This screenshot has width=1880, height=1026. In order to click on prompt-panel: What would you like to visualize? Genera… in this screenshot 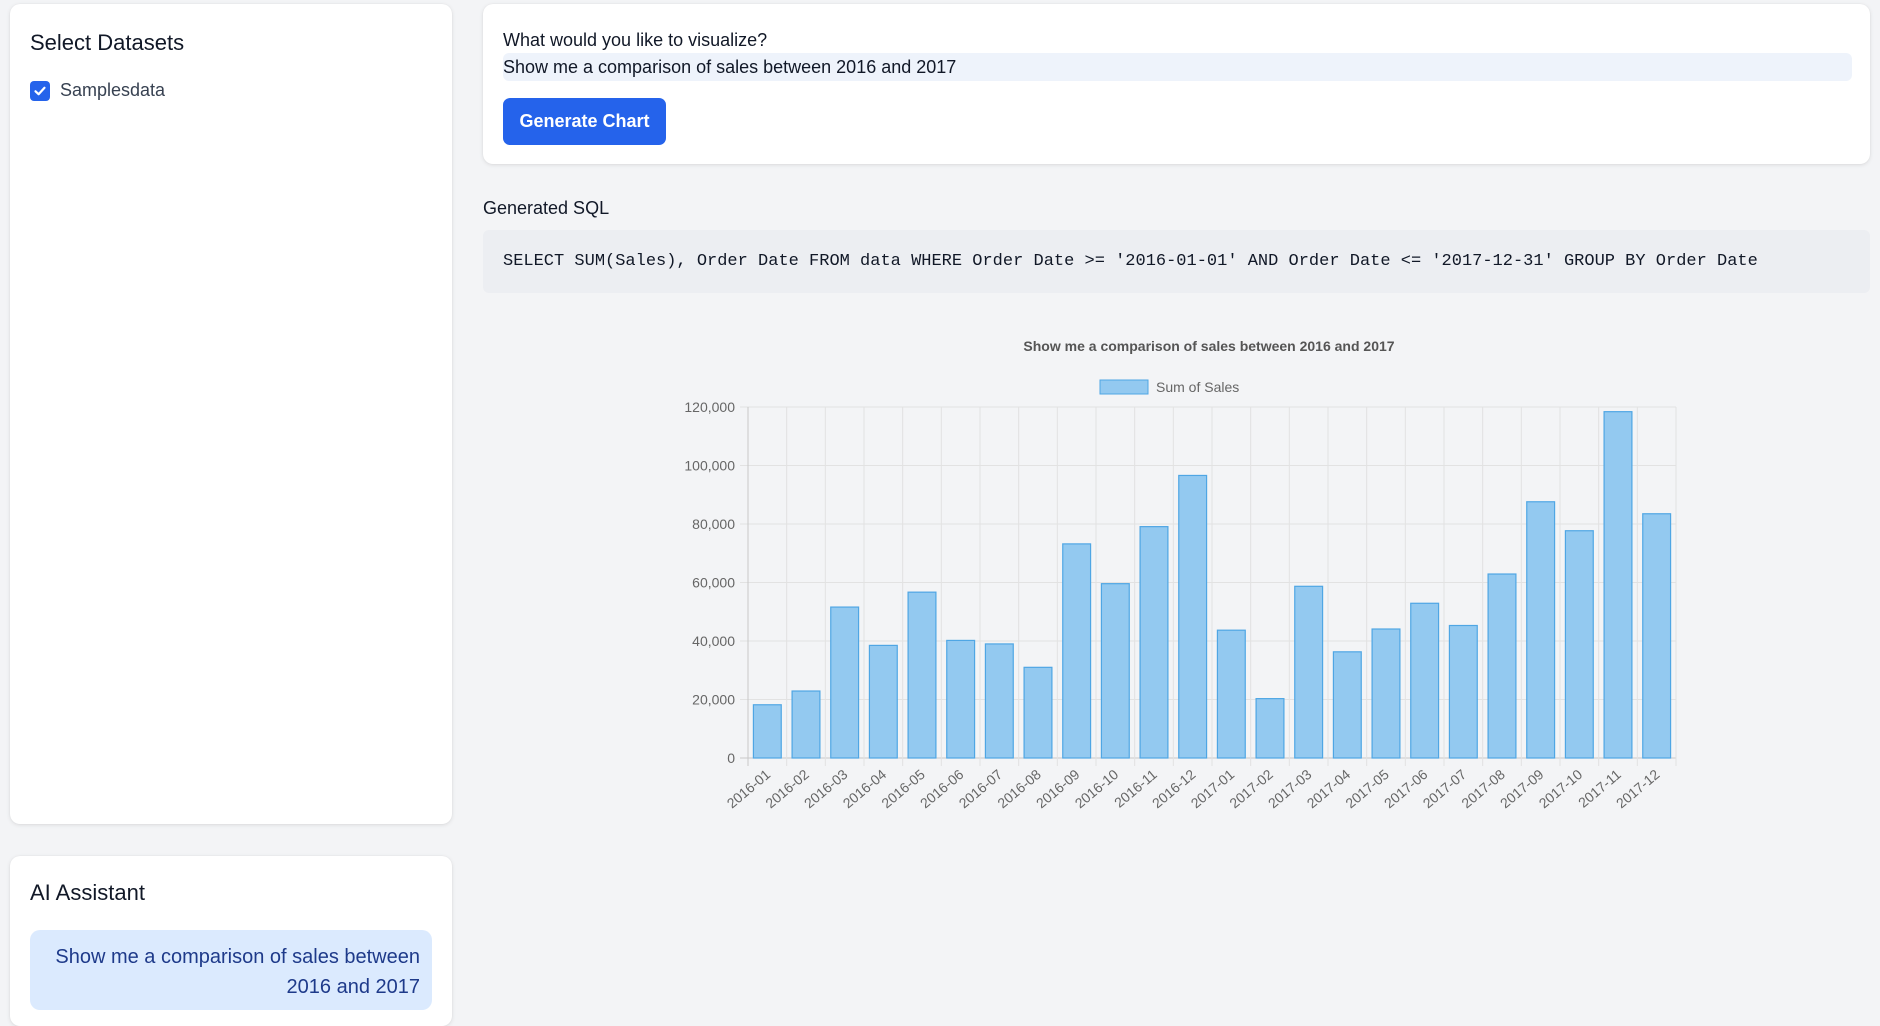, I will do `click(1176, 84)`.